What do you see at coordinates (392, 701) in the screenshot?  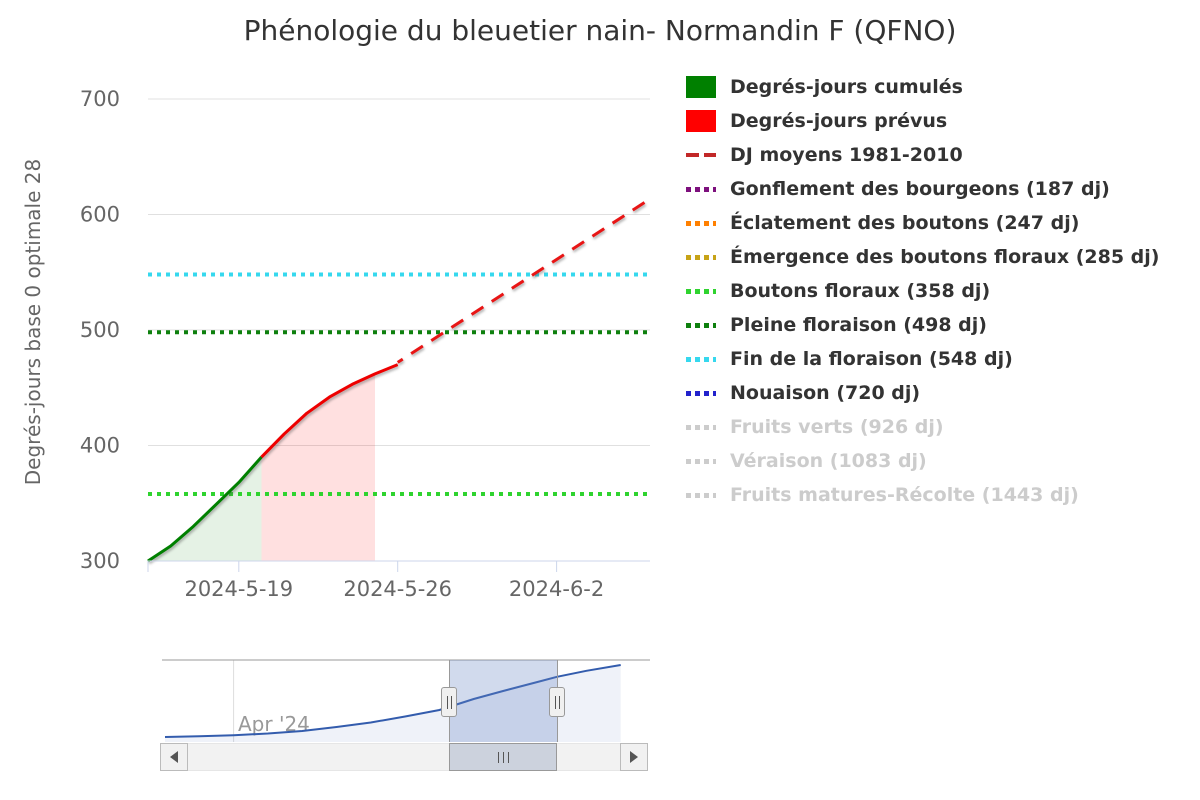 I see `navigator-line` at bounding box center [392, 701].